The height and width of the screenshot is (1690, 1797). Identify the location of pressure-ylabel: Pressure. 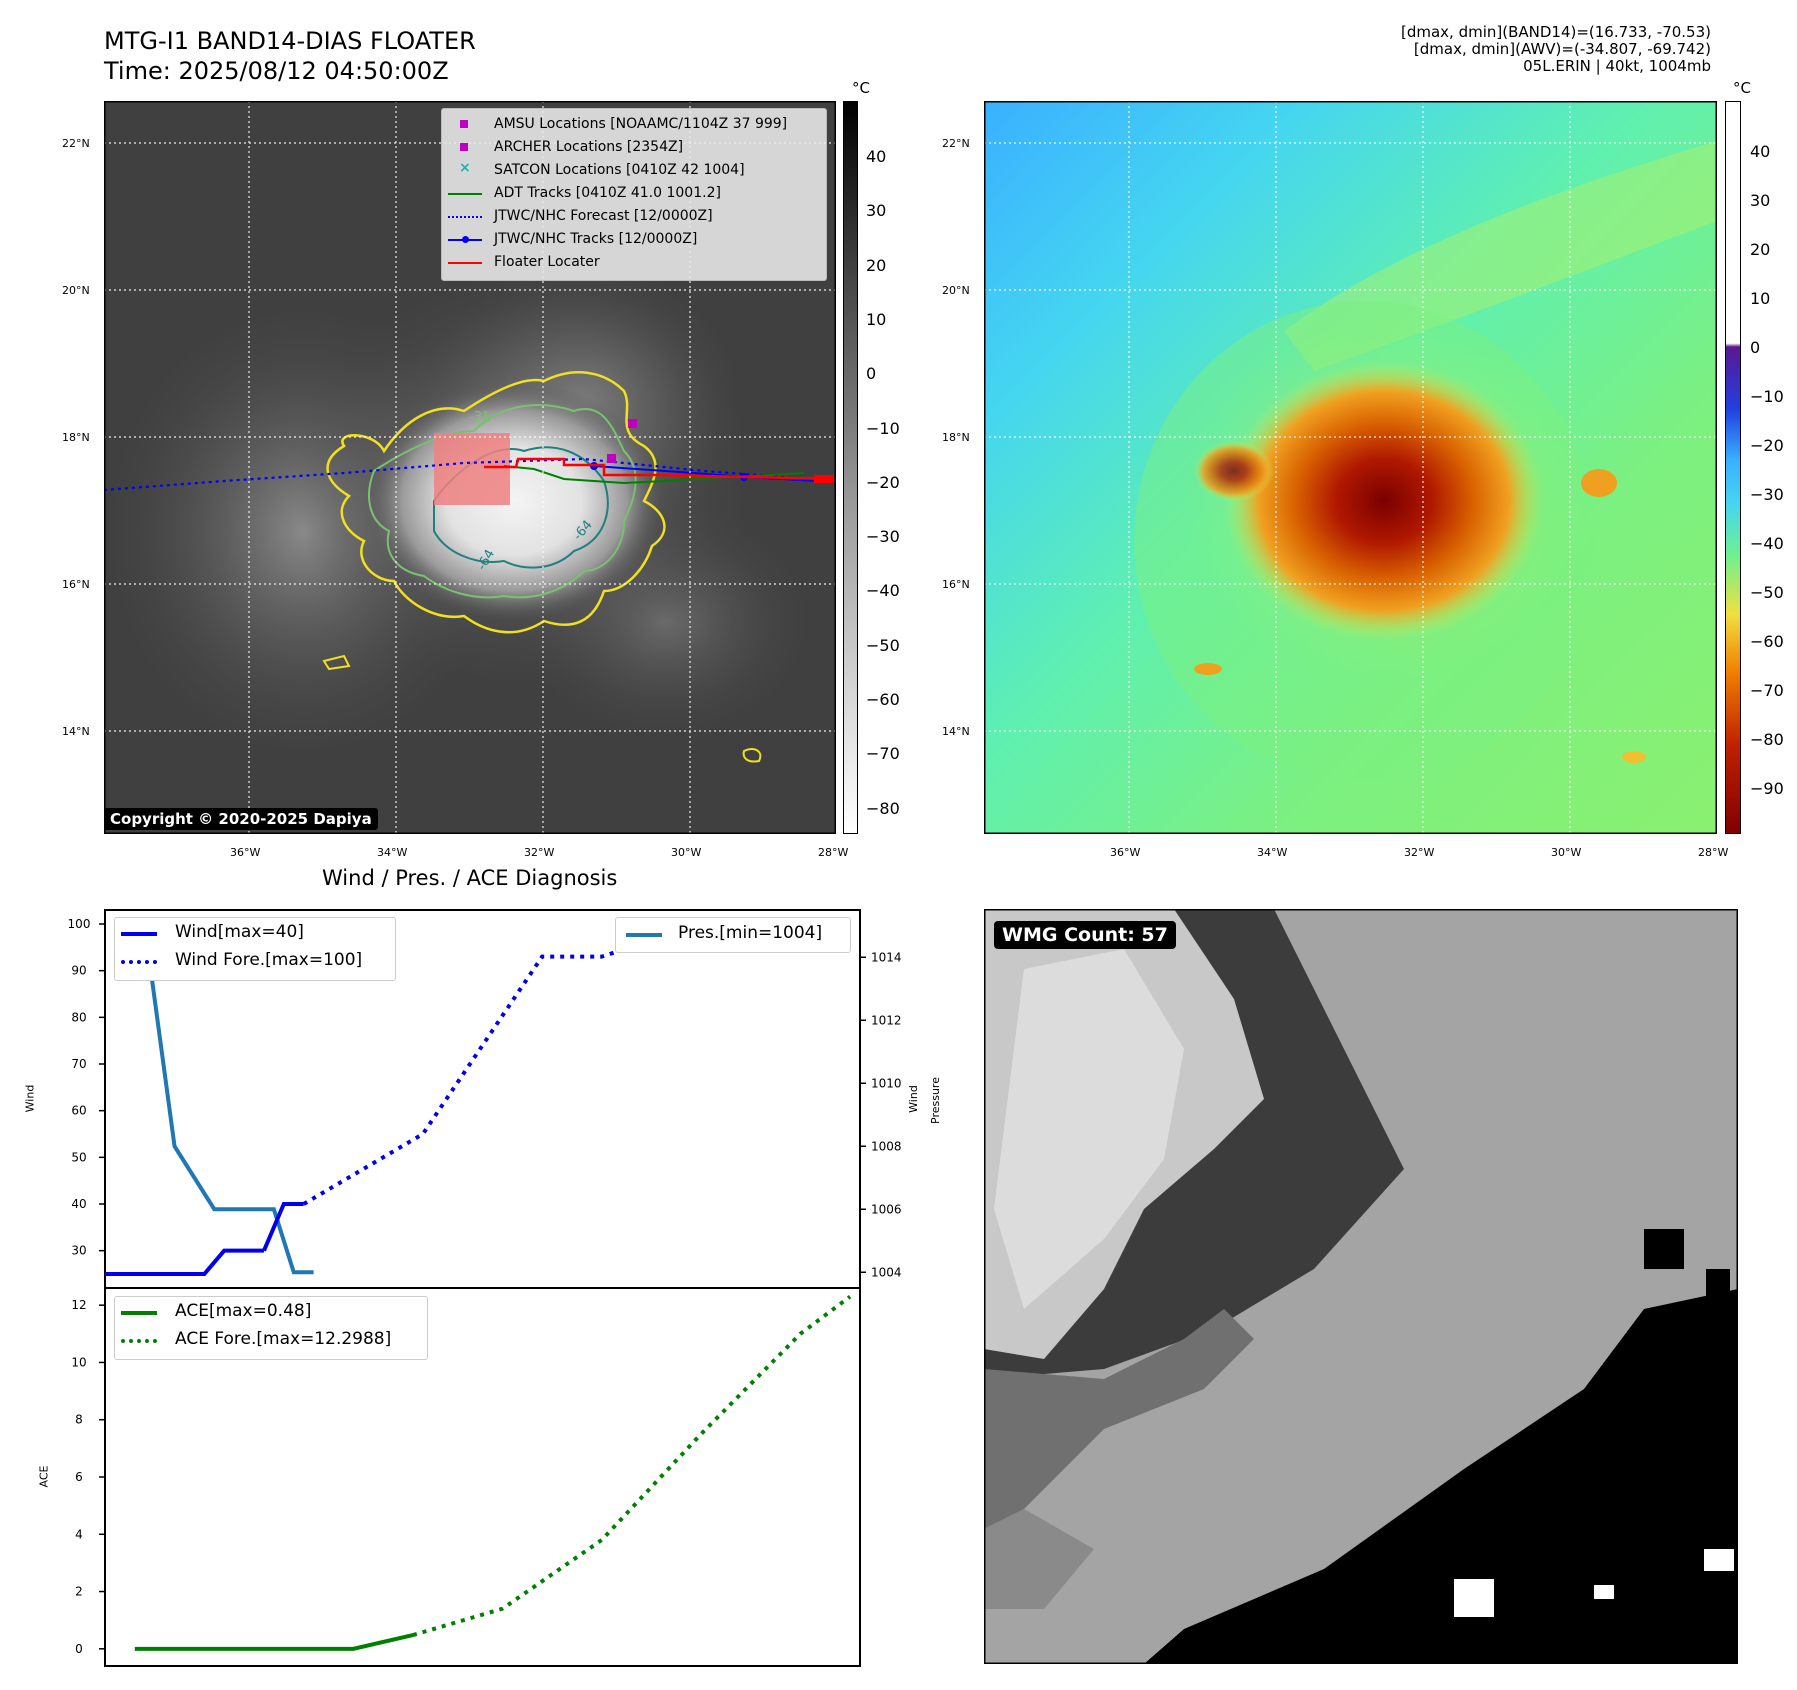
(935, 1100).